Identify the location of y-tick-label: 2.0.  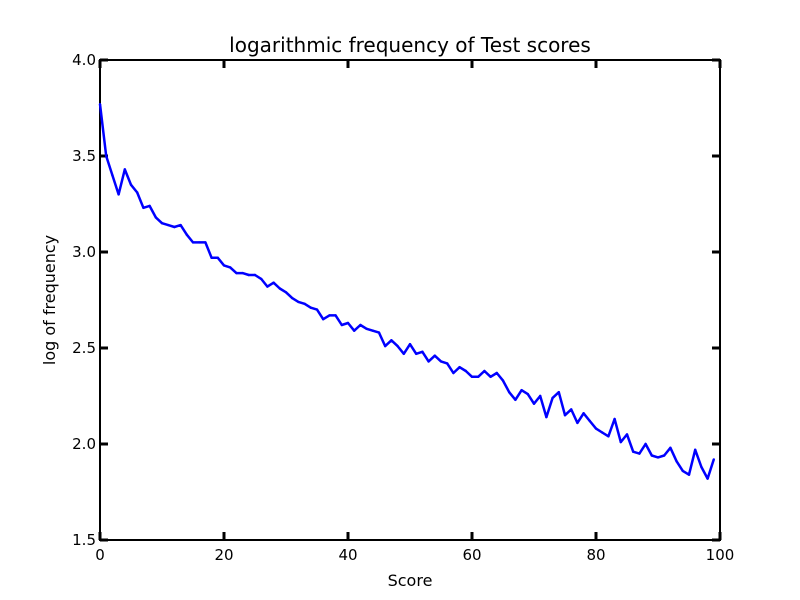
(84, 444).